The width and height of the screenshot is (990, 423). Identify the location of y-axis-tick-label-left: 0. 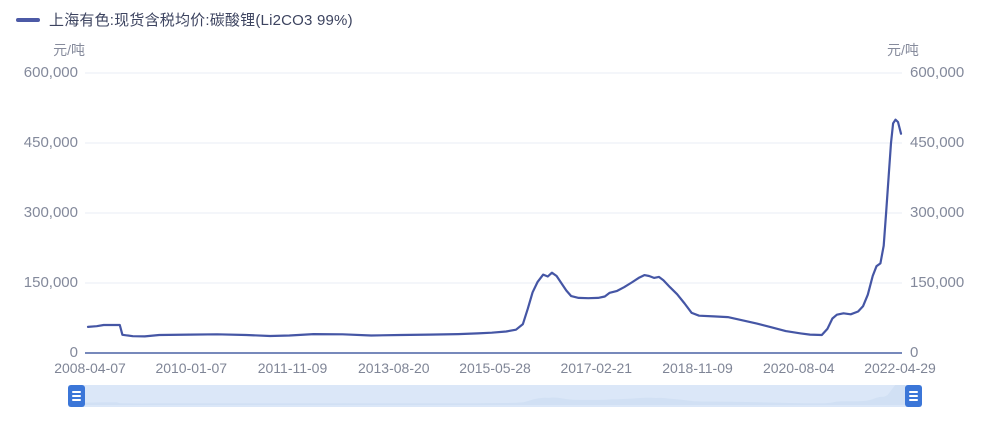
(73, 352).